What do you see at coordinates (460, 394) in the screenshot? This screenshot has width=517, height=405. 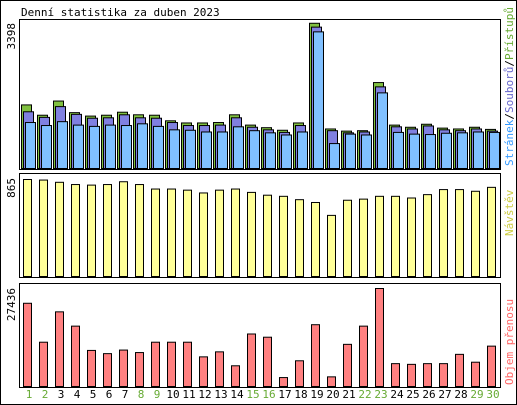 I see `day-label: 28` at bounding box center [460, 394].